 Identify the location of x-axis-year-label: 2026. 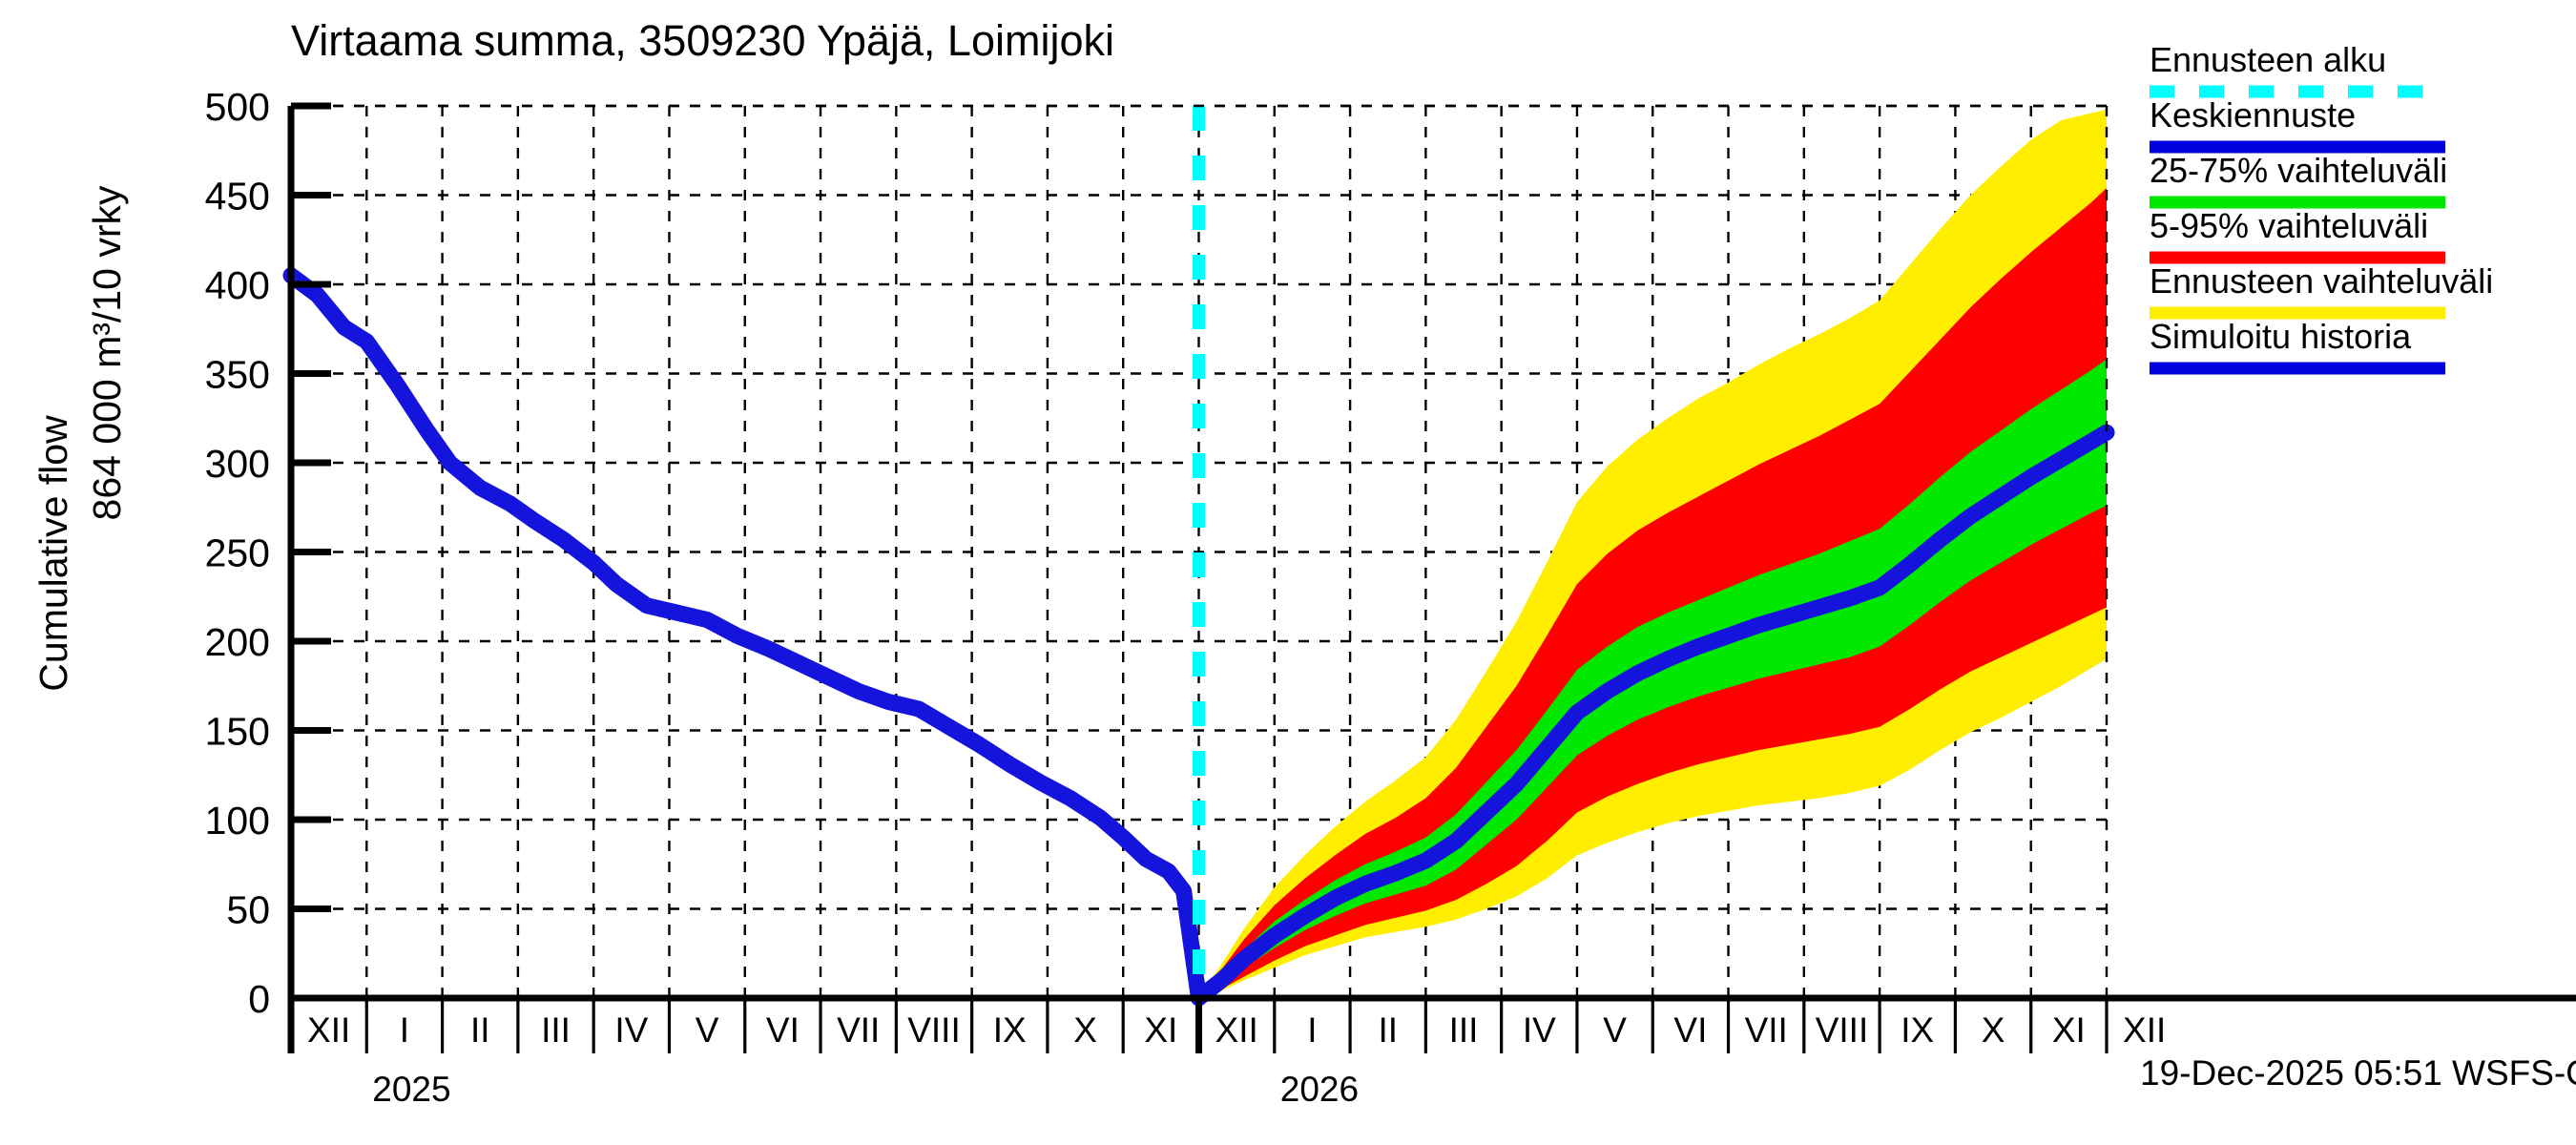
(1319, 1090).